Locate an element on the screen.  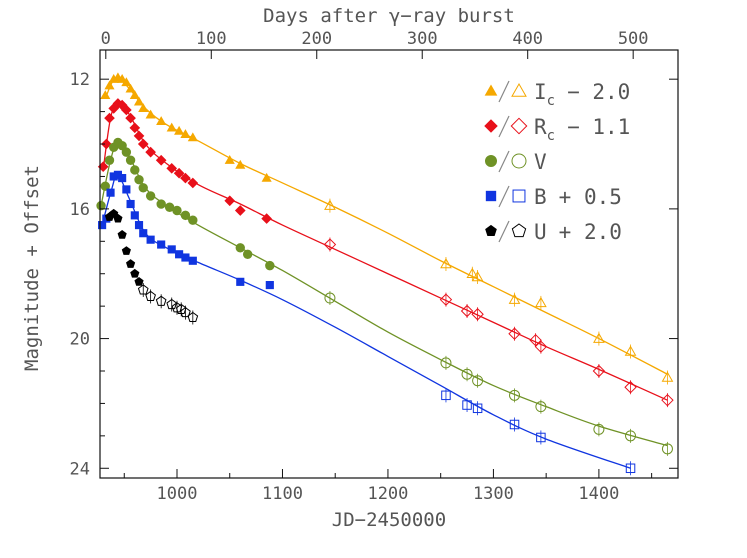
legend-marker-filled-v is located at coordinates (491, 161).